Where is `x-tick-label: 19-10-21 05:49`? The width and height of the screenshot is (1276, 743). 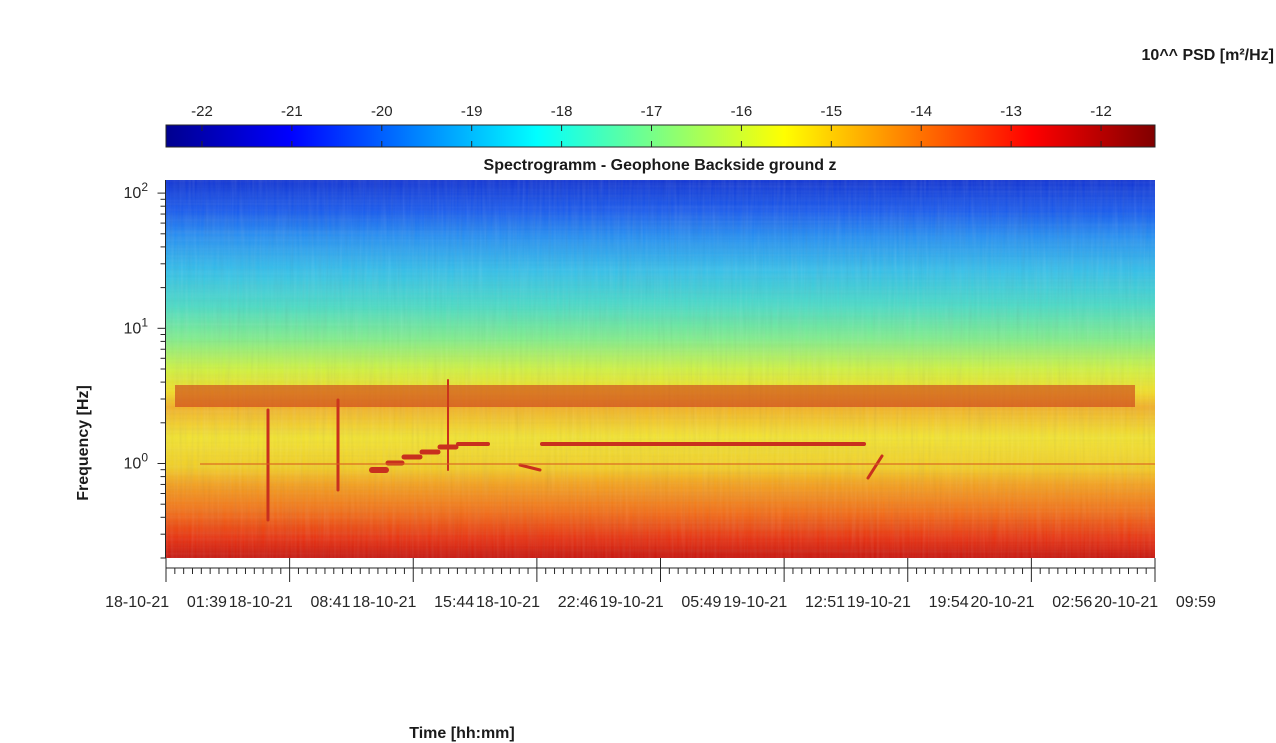
x-tick-label: 19-10-21 05:49 is located at coordinates (661, 602).